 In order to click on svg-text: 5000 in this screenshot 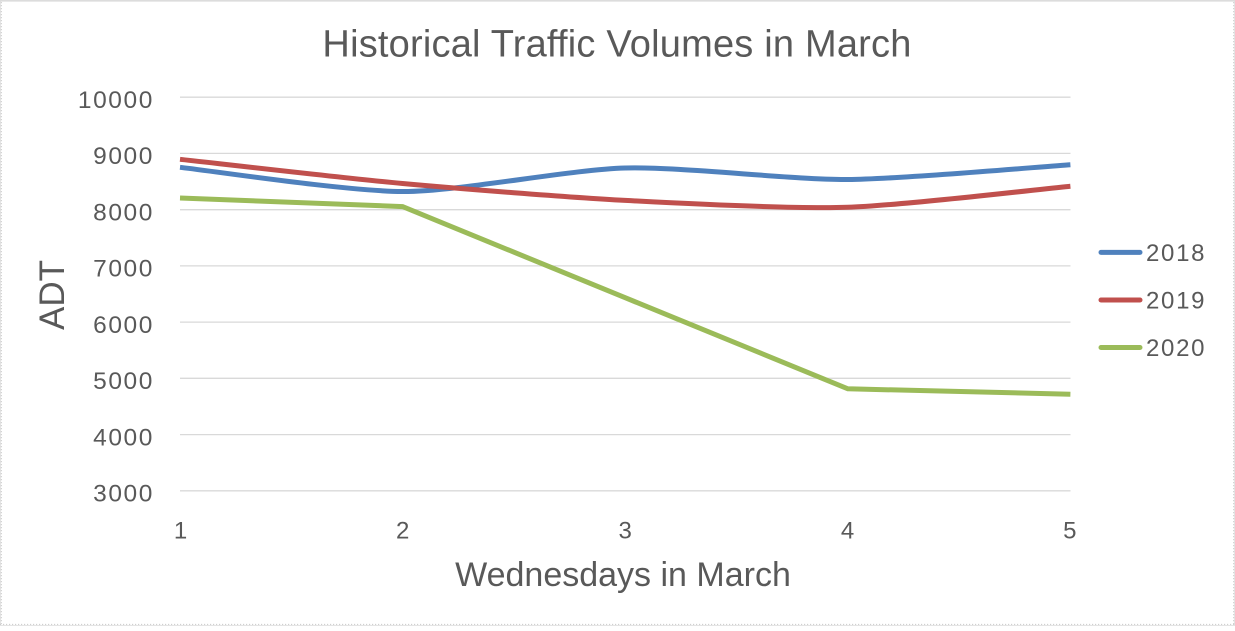, I will do `click(123, 381)`.